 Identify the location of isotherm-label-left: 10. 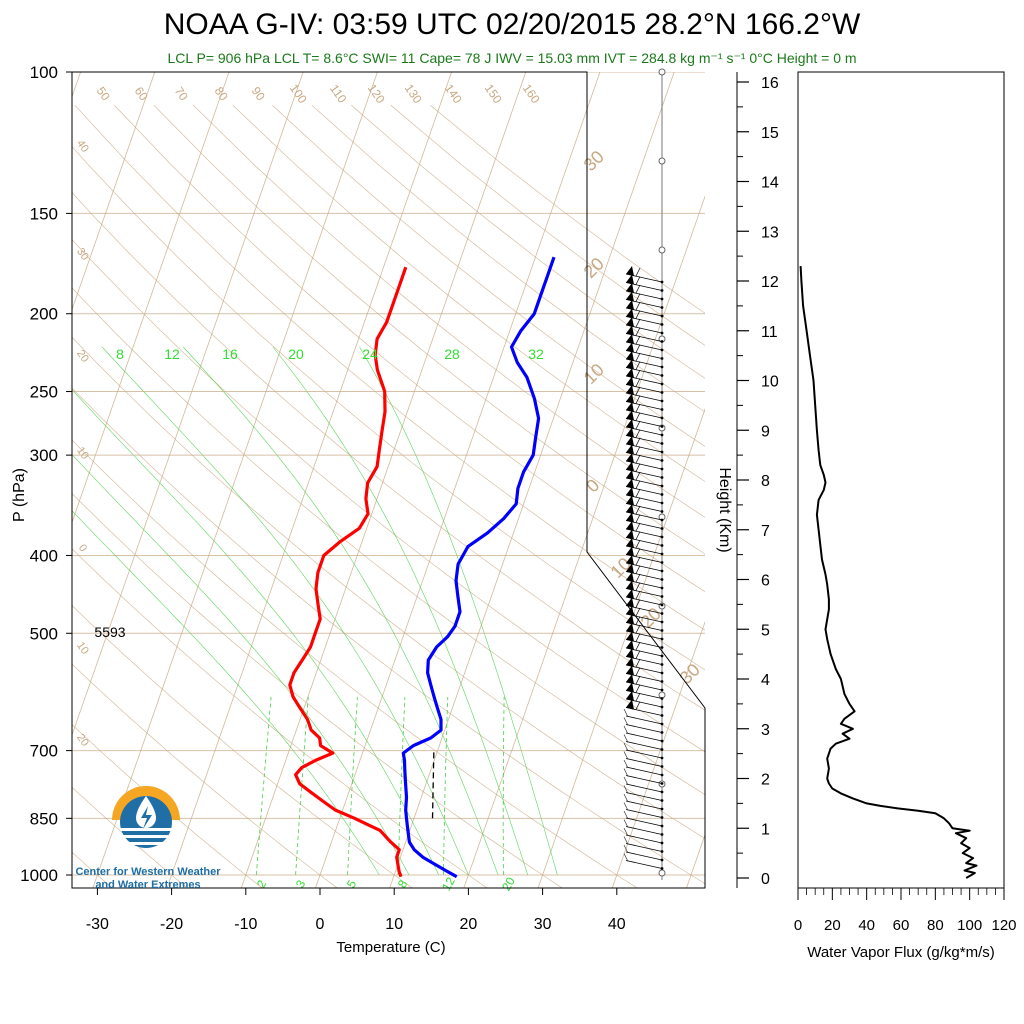
(82, 648).